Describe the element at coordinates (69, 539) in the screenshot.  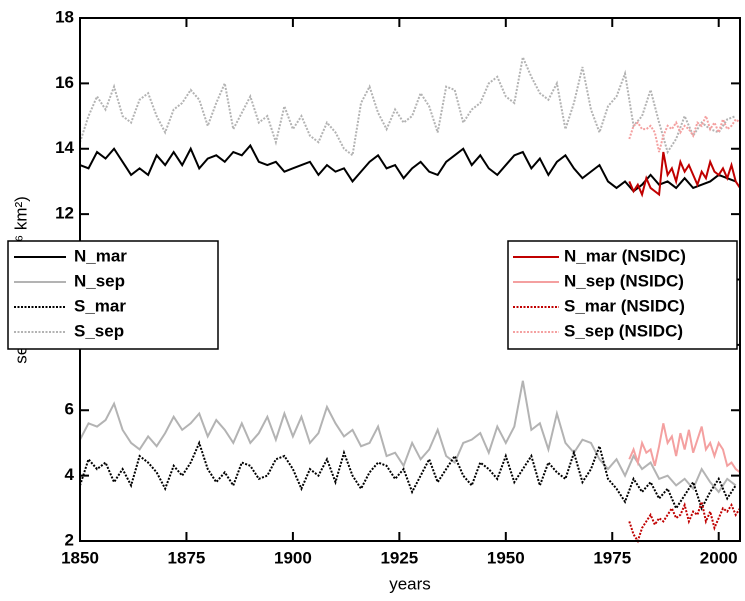
I see `y-tick-label: 2` at that location.